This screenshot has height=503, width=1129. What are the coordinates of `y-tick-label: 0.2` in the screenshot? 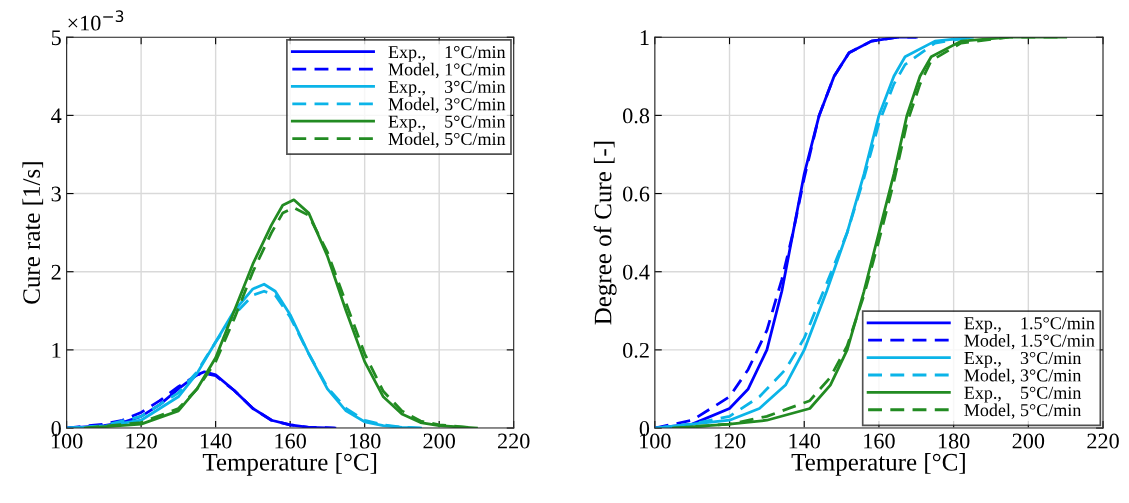 It's located at (636, 350).